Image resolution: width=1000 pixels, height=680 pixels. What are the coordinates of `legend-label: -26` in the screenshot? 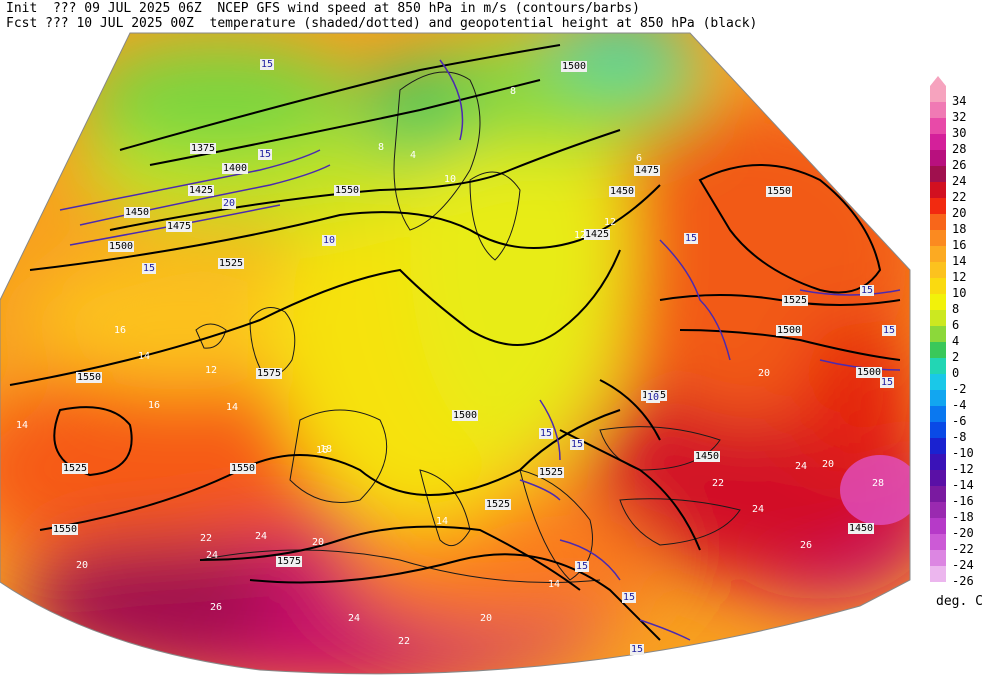 It's located at (963, 581).